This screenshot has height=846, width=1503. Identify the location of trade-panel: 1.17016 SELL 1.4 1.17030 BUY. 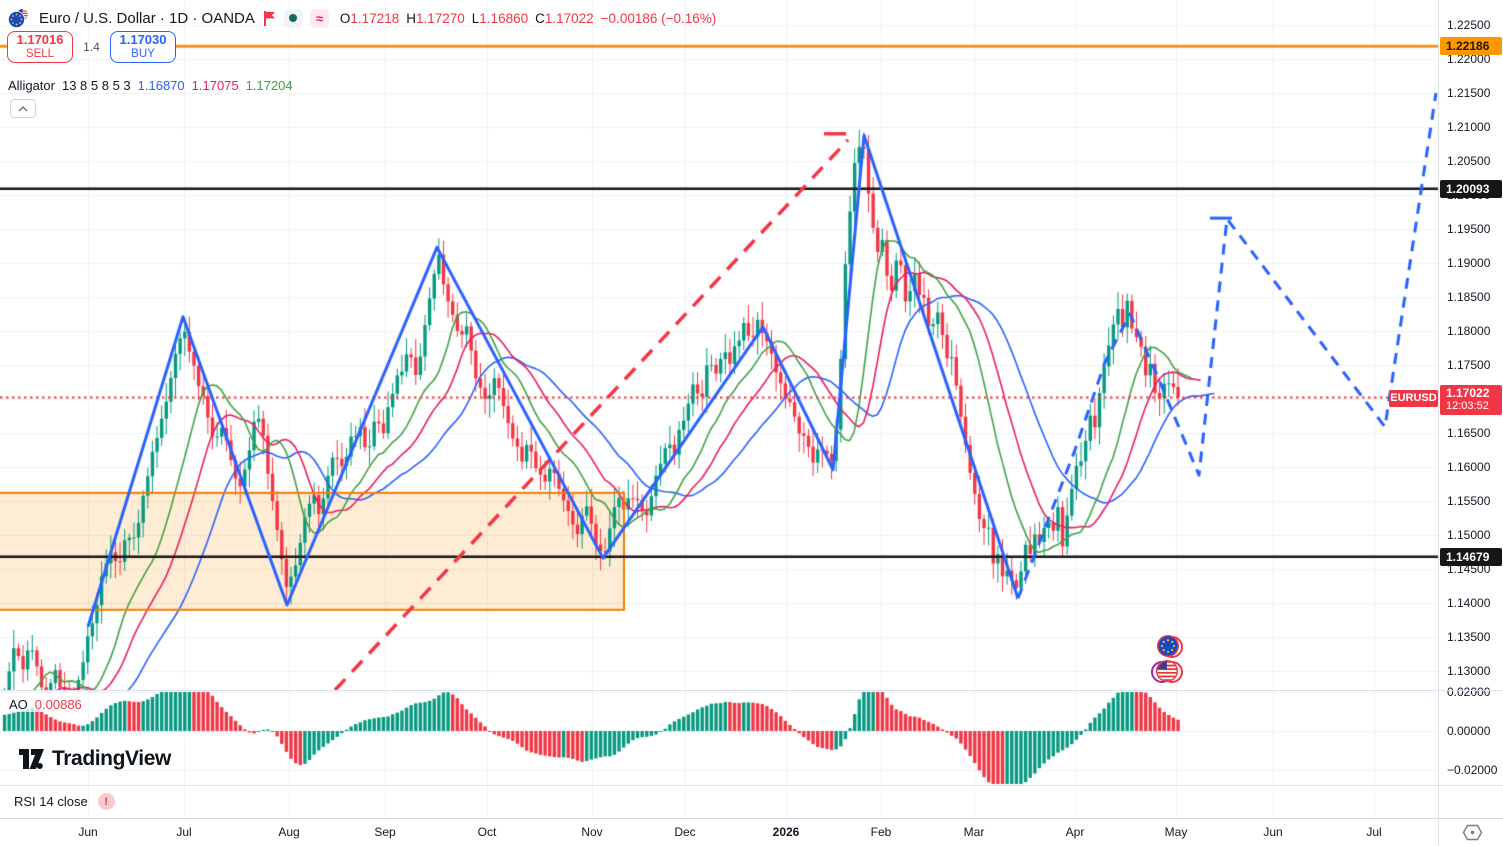
(91, 47).